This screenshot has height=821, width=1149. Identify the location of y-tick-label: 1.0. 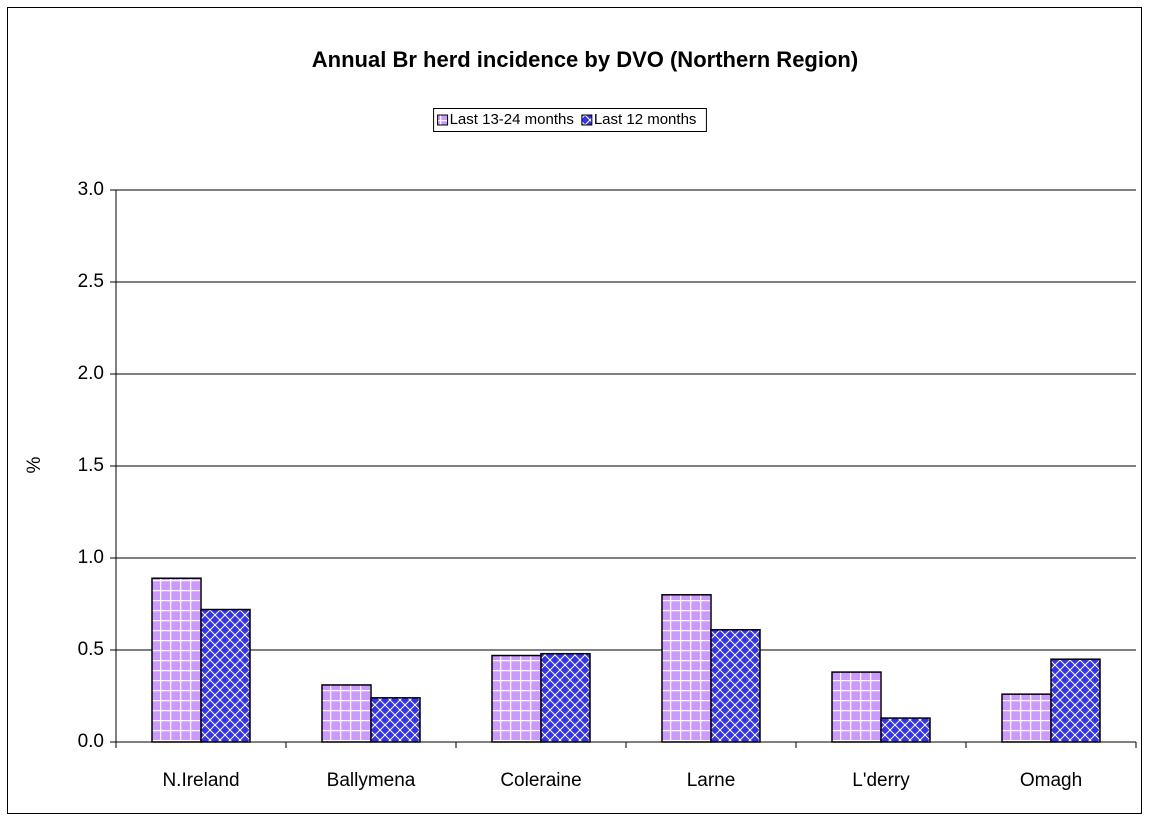
(91, 557).